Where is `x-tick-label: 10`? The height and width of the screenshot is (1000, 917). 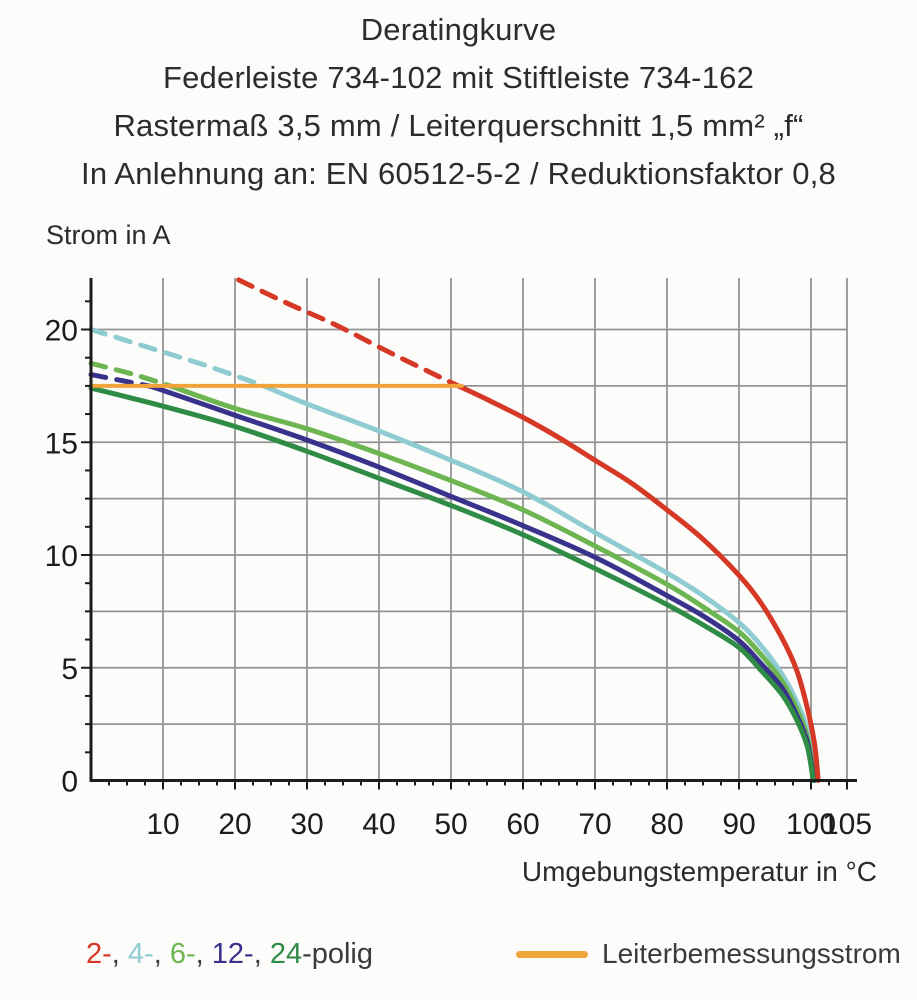 x-tick-label: 10 is located at coordinates (162, 824).